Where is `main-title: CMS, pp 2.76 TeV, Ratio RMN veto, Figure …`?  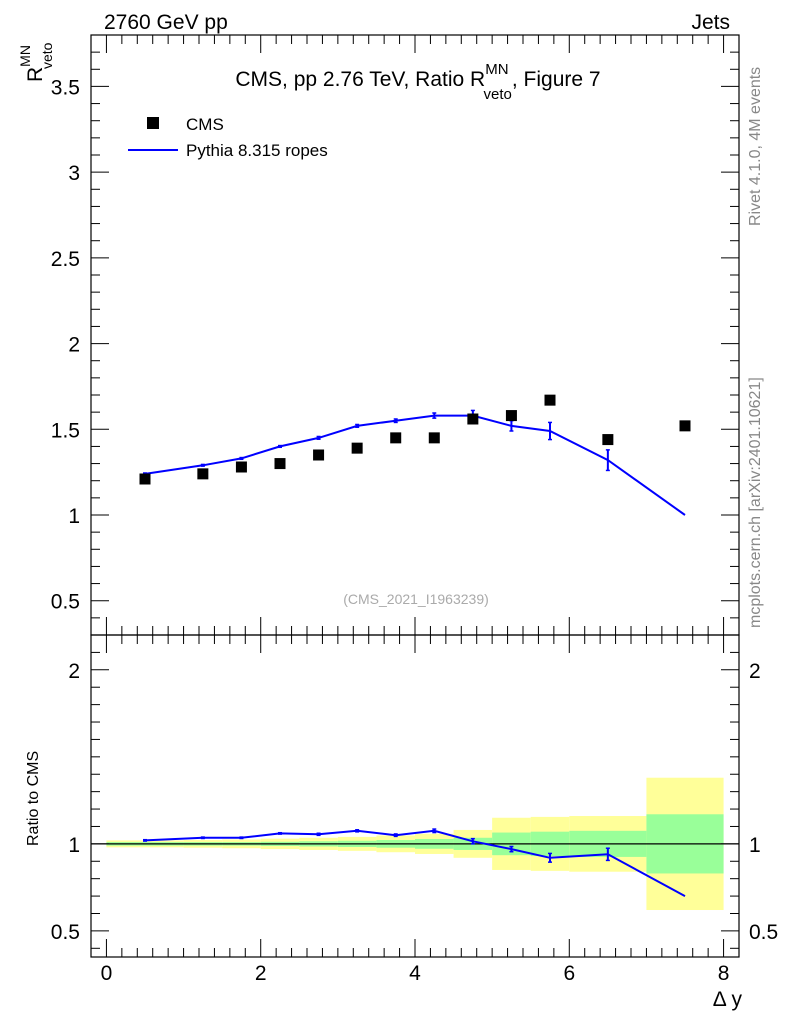 main-title: CMS, pp 2.76 TeV, Ratio RMN veto, Figure … is located at coordinates (417, 82).